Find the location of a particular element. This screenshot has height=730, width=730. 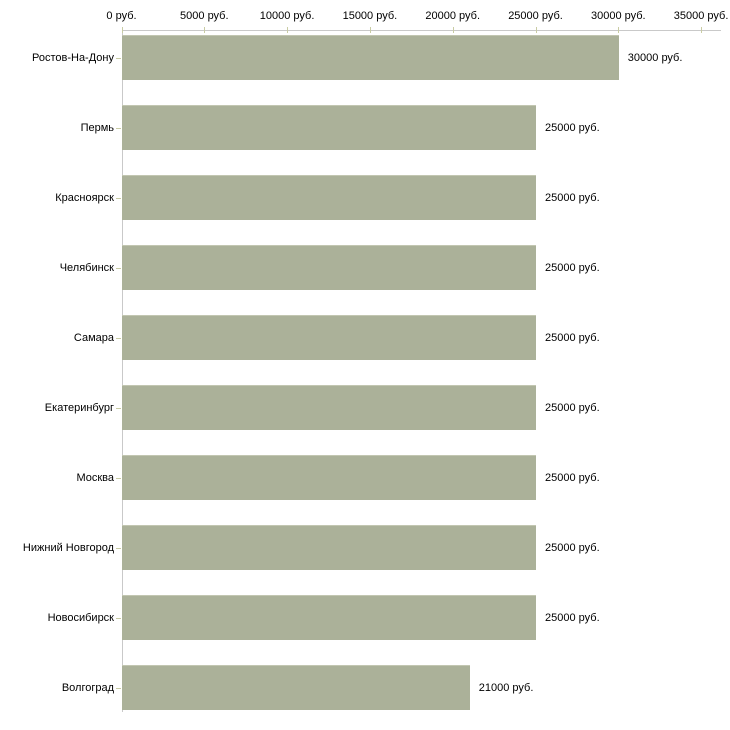

category-label: Нижний Новгород is located at coordinates (68, 547).